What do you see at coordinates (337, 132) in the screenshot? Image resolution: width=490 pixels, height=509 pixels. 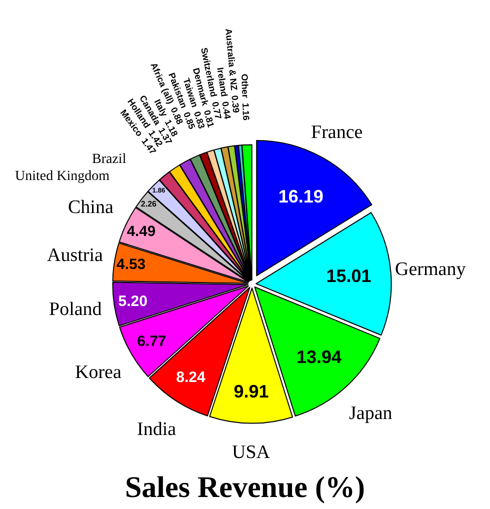 I see `slice-label: France` at bounding box center [337, 132].